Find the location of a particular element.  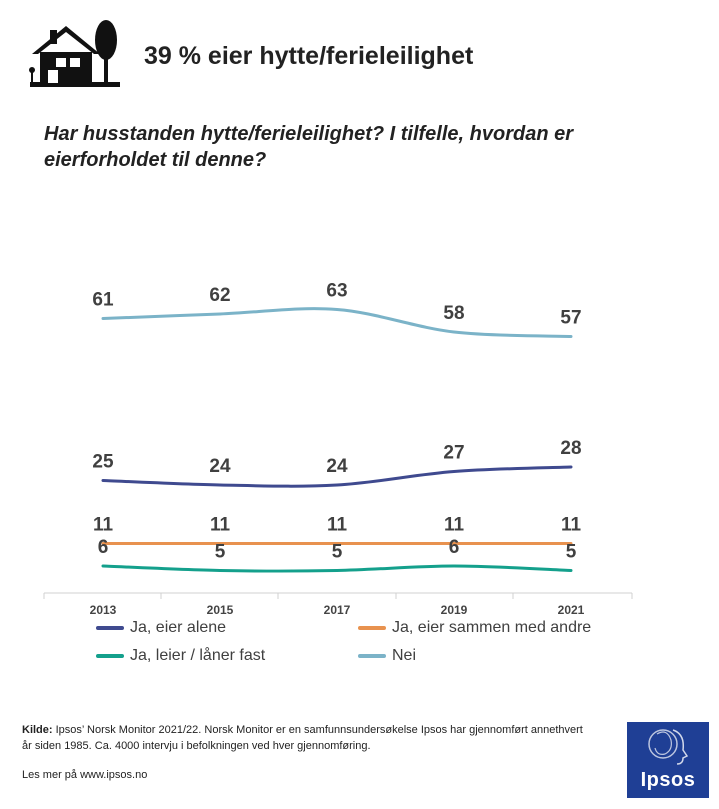

legend-label: Ja, eier alene is located at coordinates (178, 627).